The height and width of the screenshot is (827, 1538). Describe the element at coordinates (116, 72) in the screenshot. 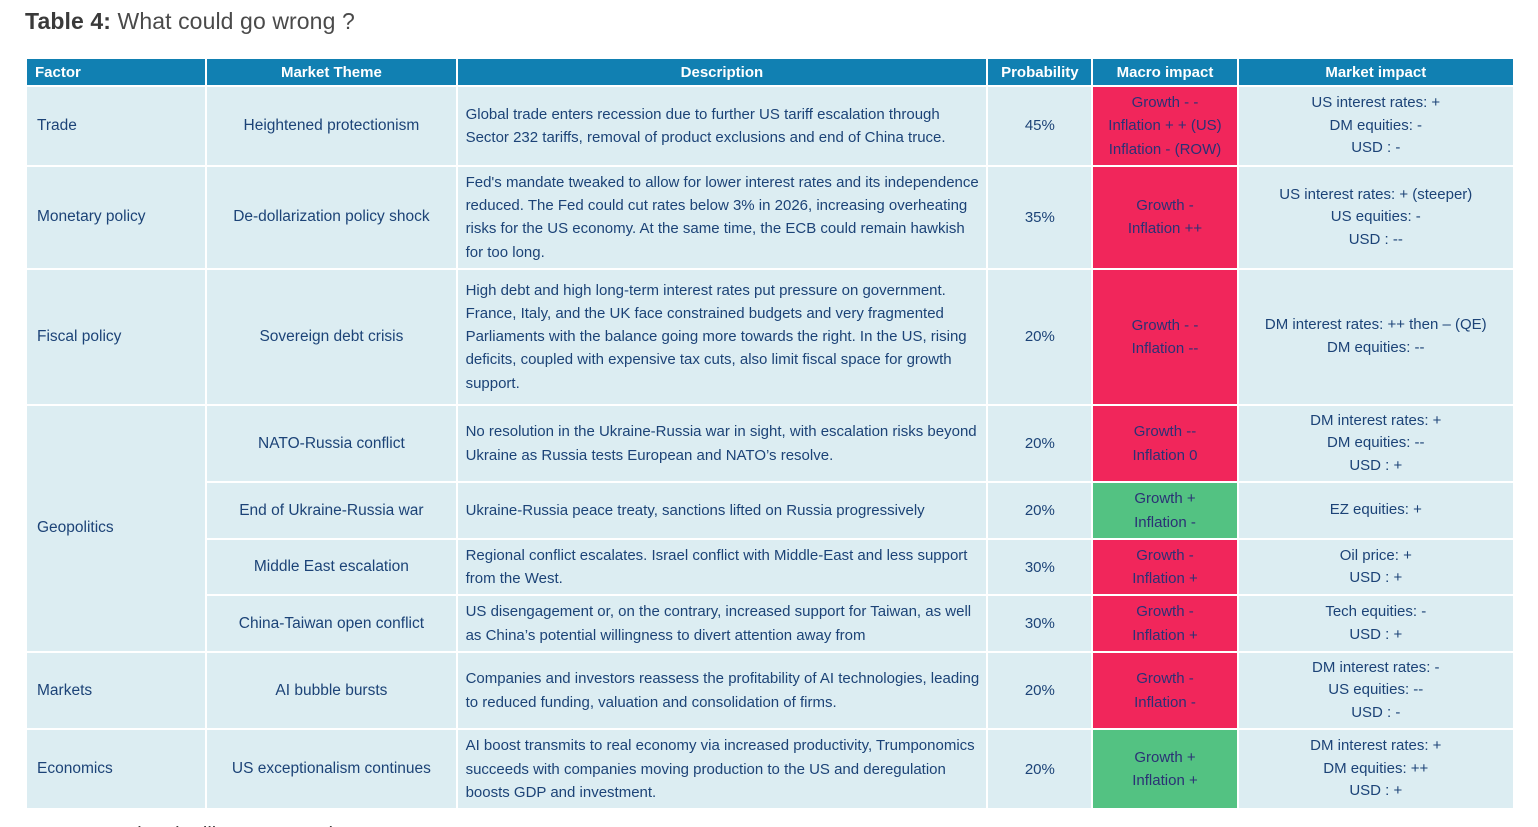

I see `header-factor: Factor` at that location.